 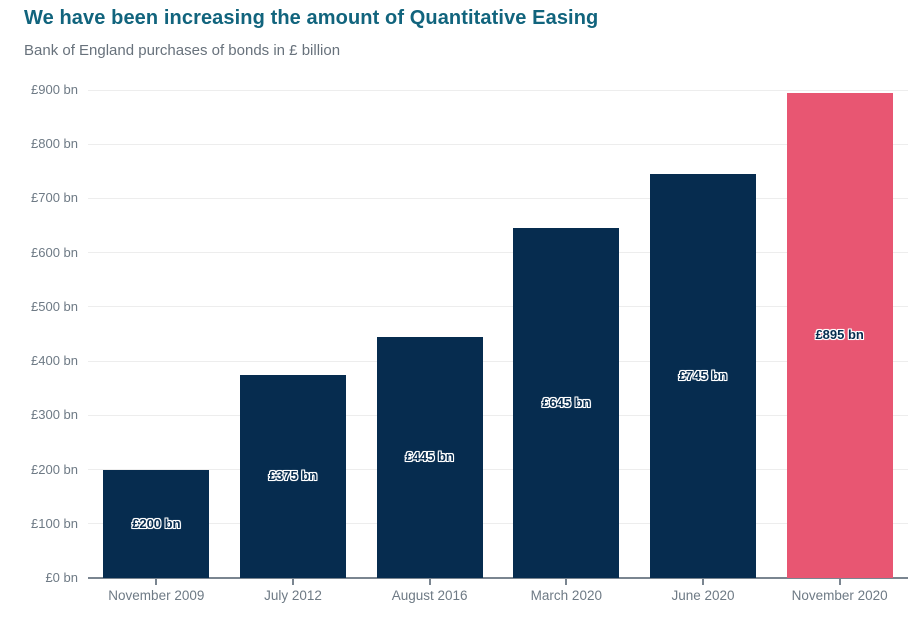 I want to click on y-axis-tick-label: £100 bn, so click(x=54, y=523).